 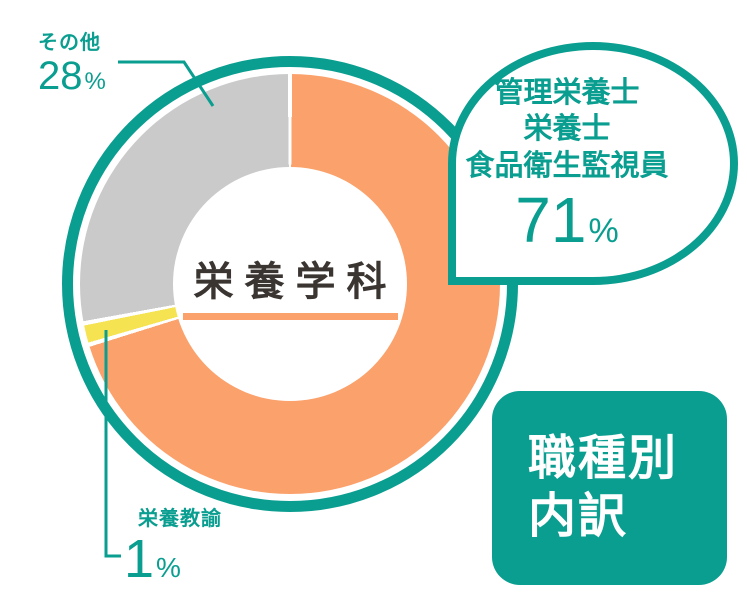 What do you see at coordinates (60, 76) in the screenshot?
I see `label-other-value: 28` at bounding box center [60, 76].